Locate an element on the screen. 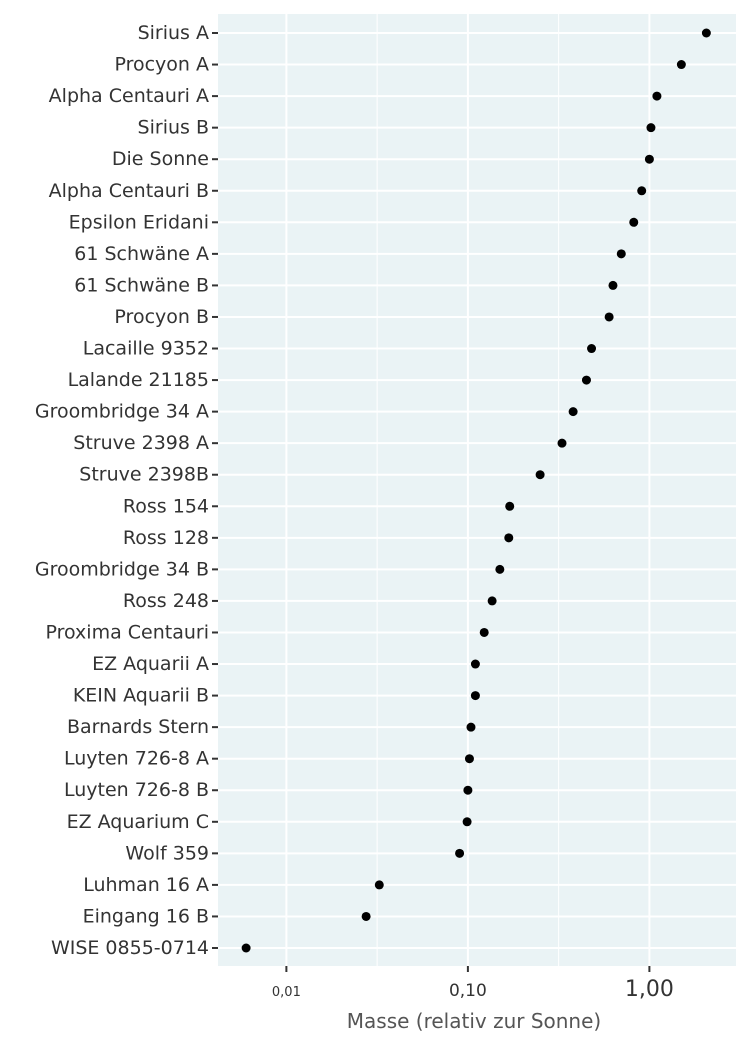 The image size is (750, 1054). x-tick-label: 0,01 is located at coordinates (286, 992).